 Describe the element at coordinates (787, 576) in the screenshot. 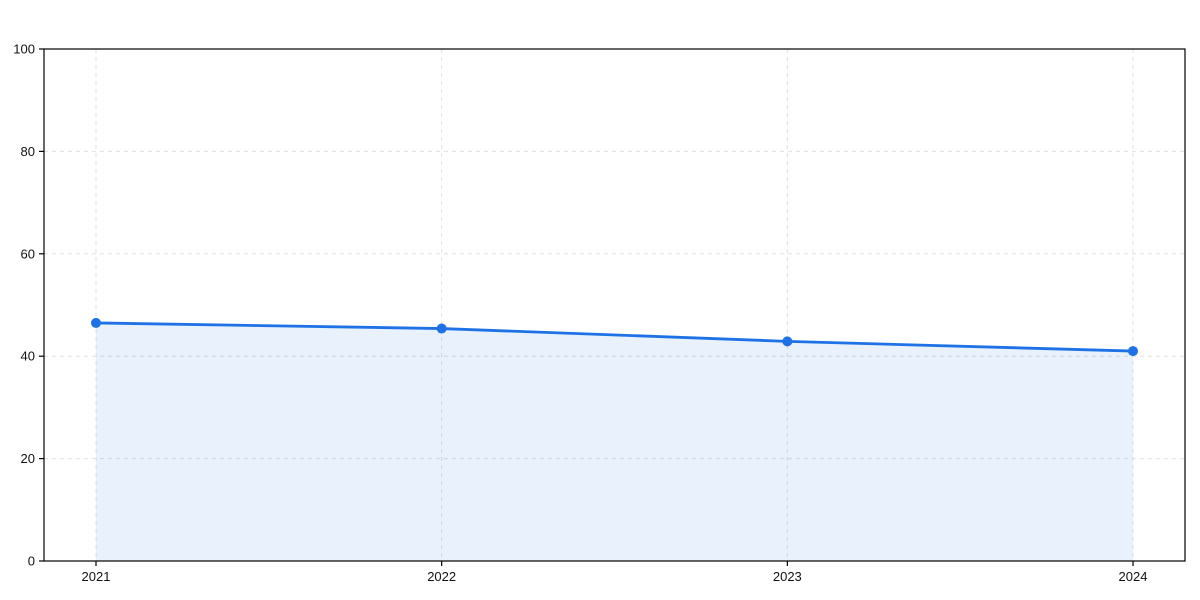

I see `x-tick-label: 2023` at that location.